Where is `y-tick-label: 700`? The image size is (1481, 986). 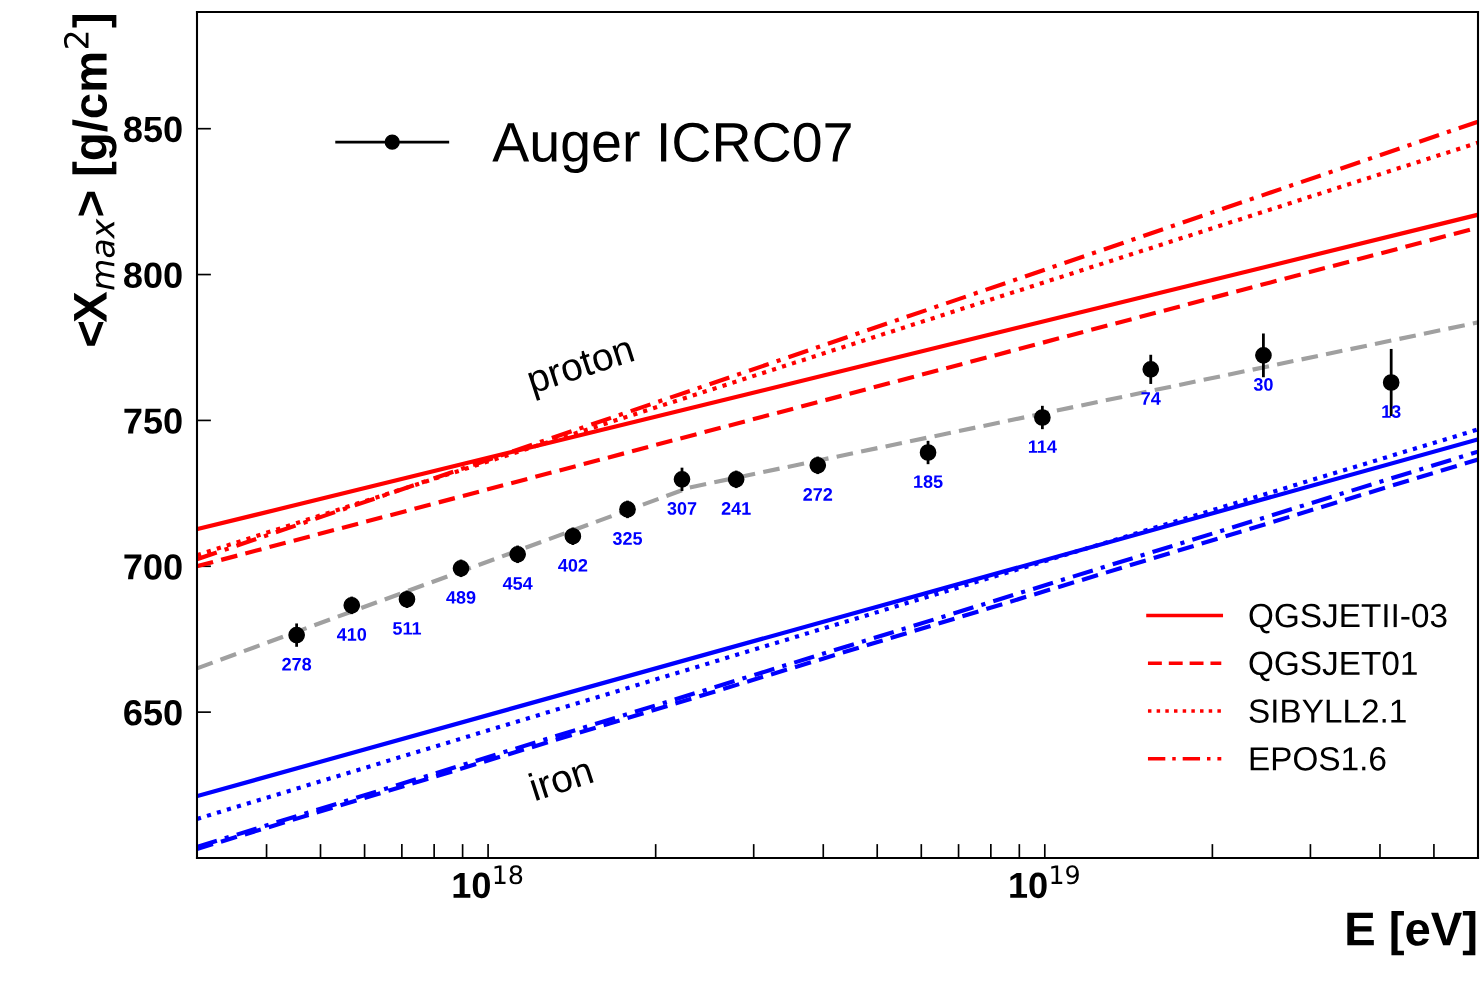 y-tick-label: 700 is located at coordinates (153, 567).